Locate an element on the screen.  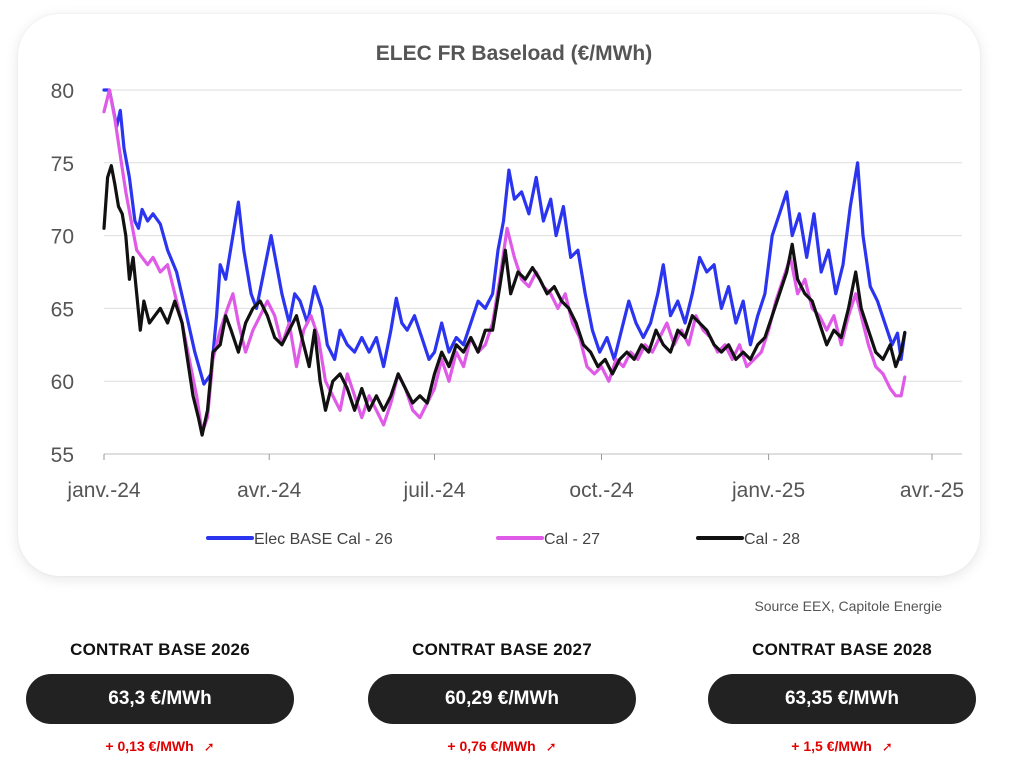
y-tick-label: 55 is located at coordinates (62, 455).